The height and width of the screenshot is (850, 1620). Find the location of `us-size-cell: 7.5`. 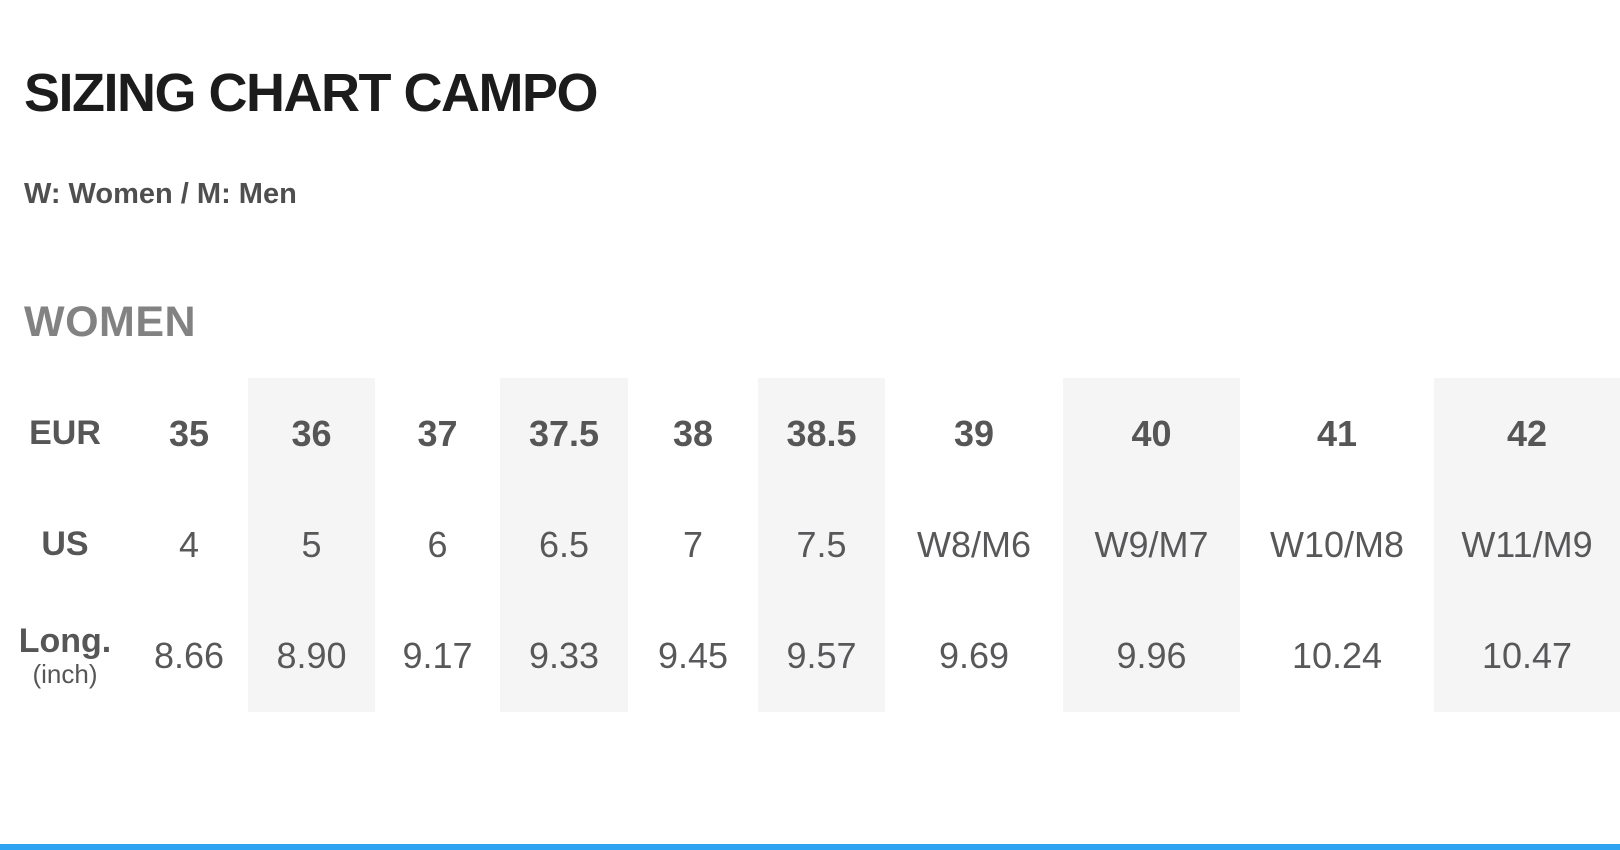

us-size-cell: 7.5 is located at coordinates (821, 545).